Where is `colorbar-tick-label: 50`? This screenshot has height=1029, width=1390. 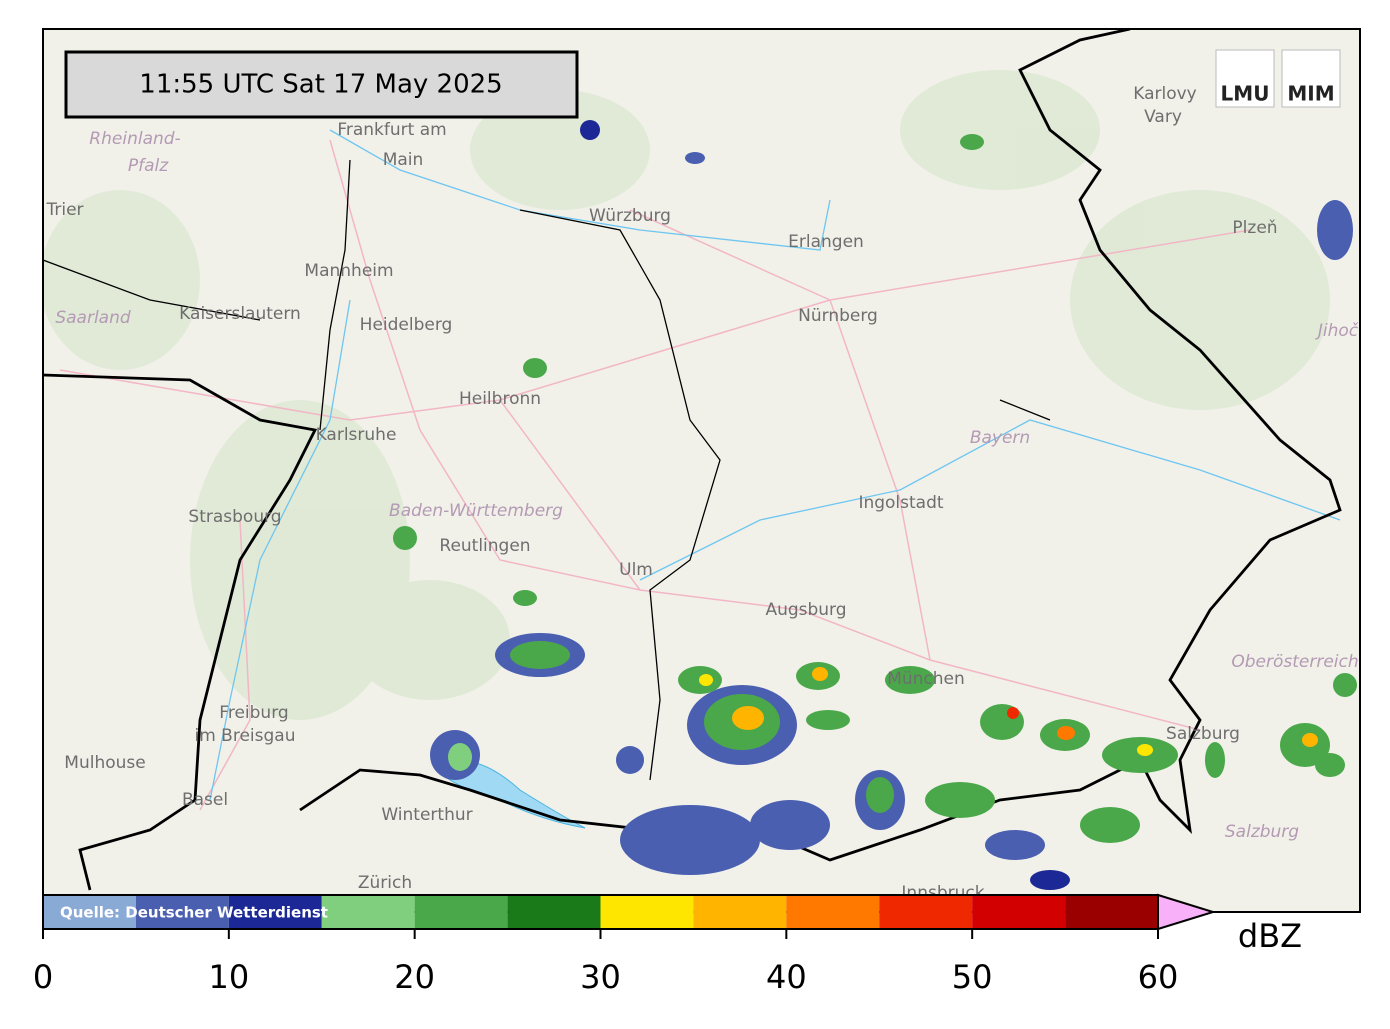 colorbar-tick-label: 50 is located at coordinates (972, 977).